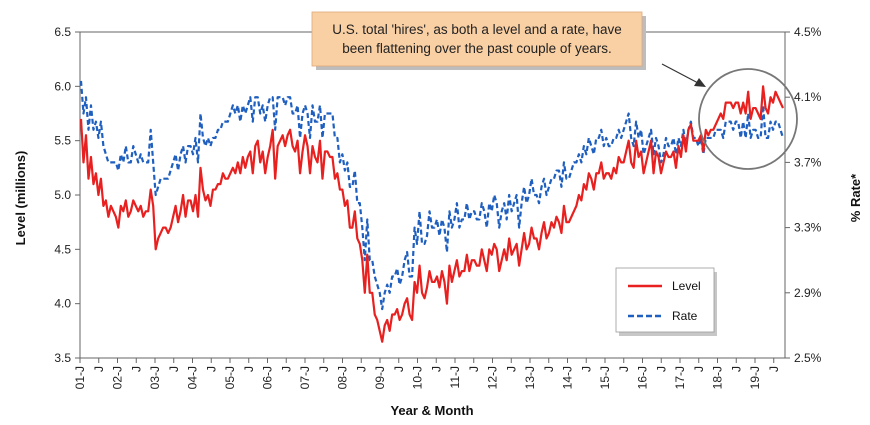  What do you see at coordinates (643, 377) in the screenshot?
I see `x-tick-label: 16-J` at bounding box center [643, 377].